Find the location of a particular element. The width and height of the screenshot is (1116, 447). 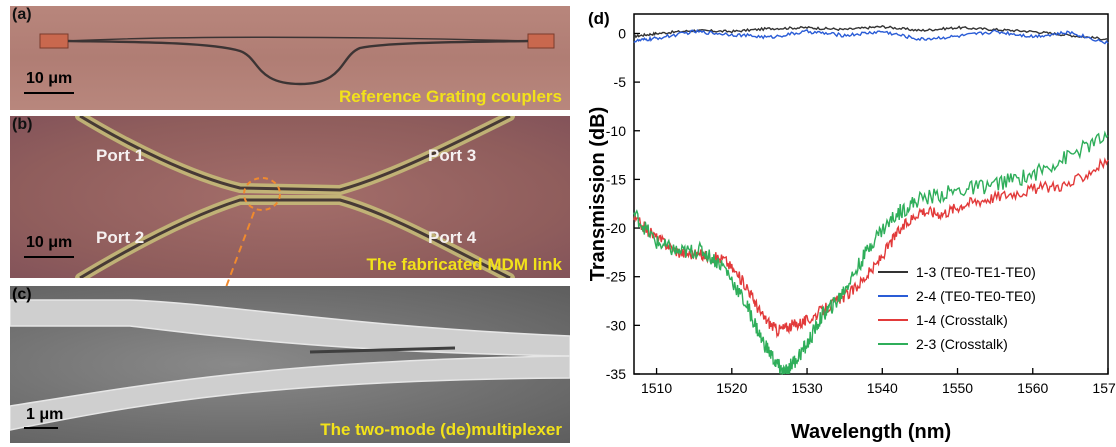

port-2-label: Port 2 is located at coordinates (120, 237).